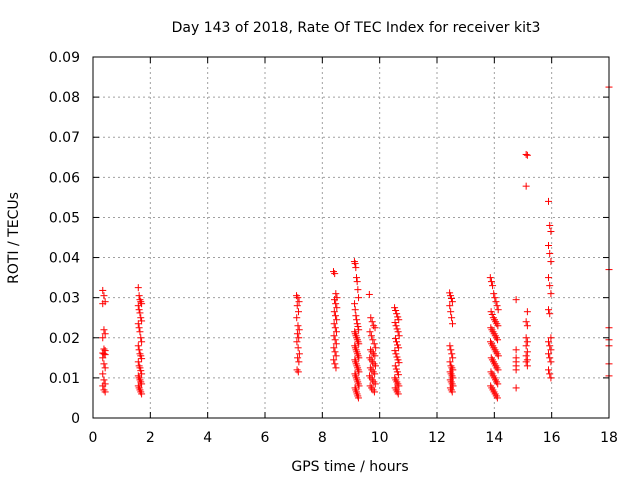  Describe the element at coordinates (437, 438) in the screenshot. I see `x-tick-label: 12` at that location.